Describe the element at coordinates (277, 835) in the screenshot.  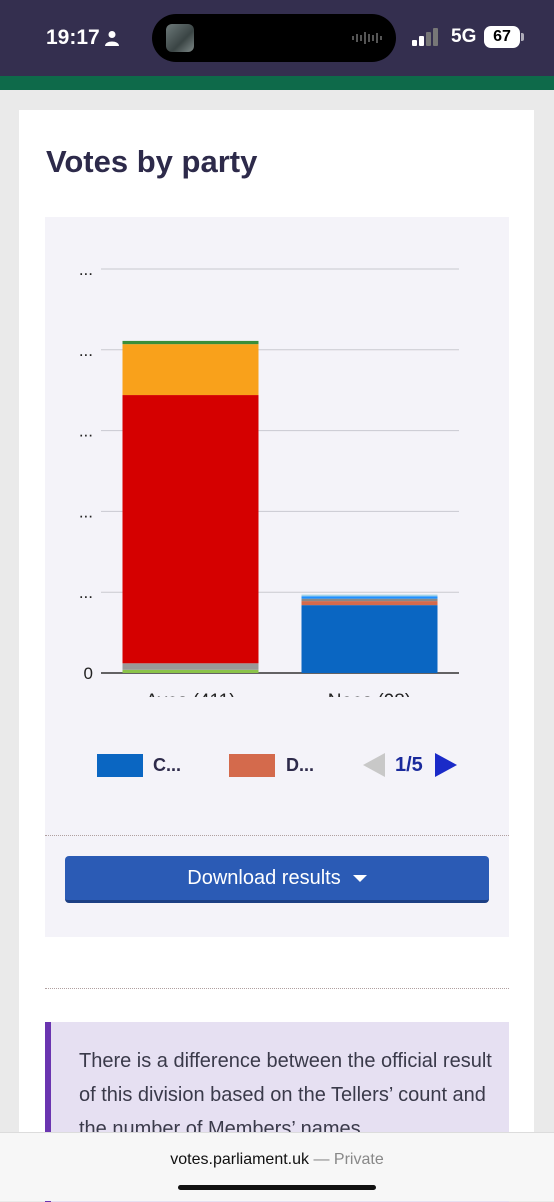
I see `section-divider` at that location.